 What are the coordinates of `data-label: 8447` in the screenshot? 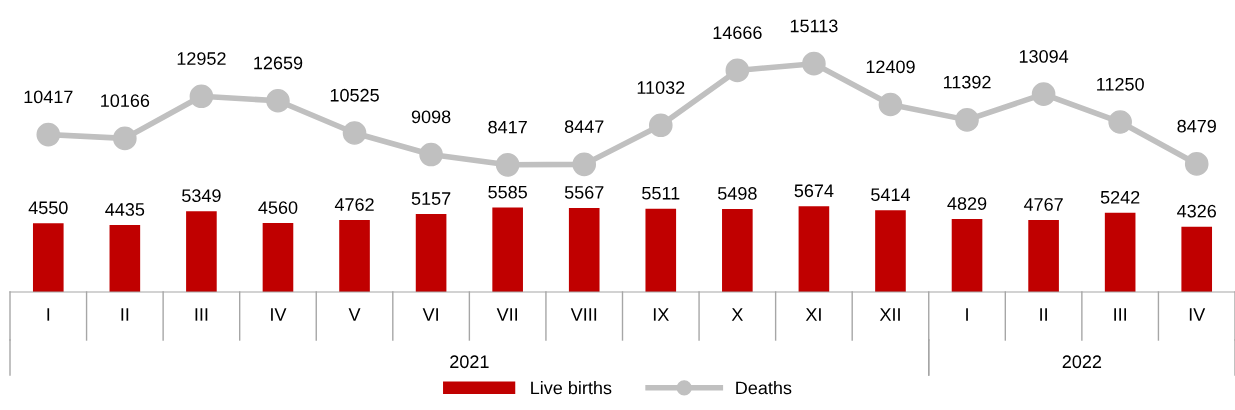 It's located at (584, 127).